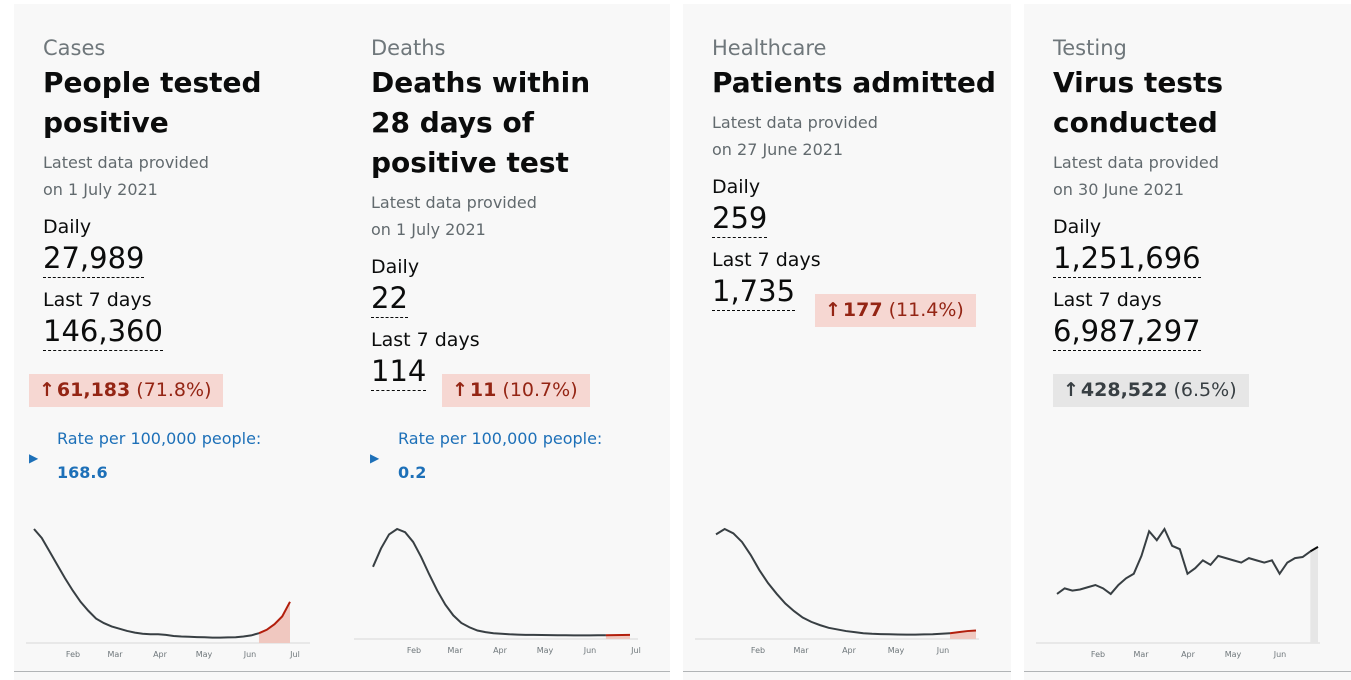 This screenshot has height=680, width=1351. Describe the element at coordinates (481, 122) in the screenshot. I see `card-title: Deaths within 28 days of positive test` at that location.